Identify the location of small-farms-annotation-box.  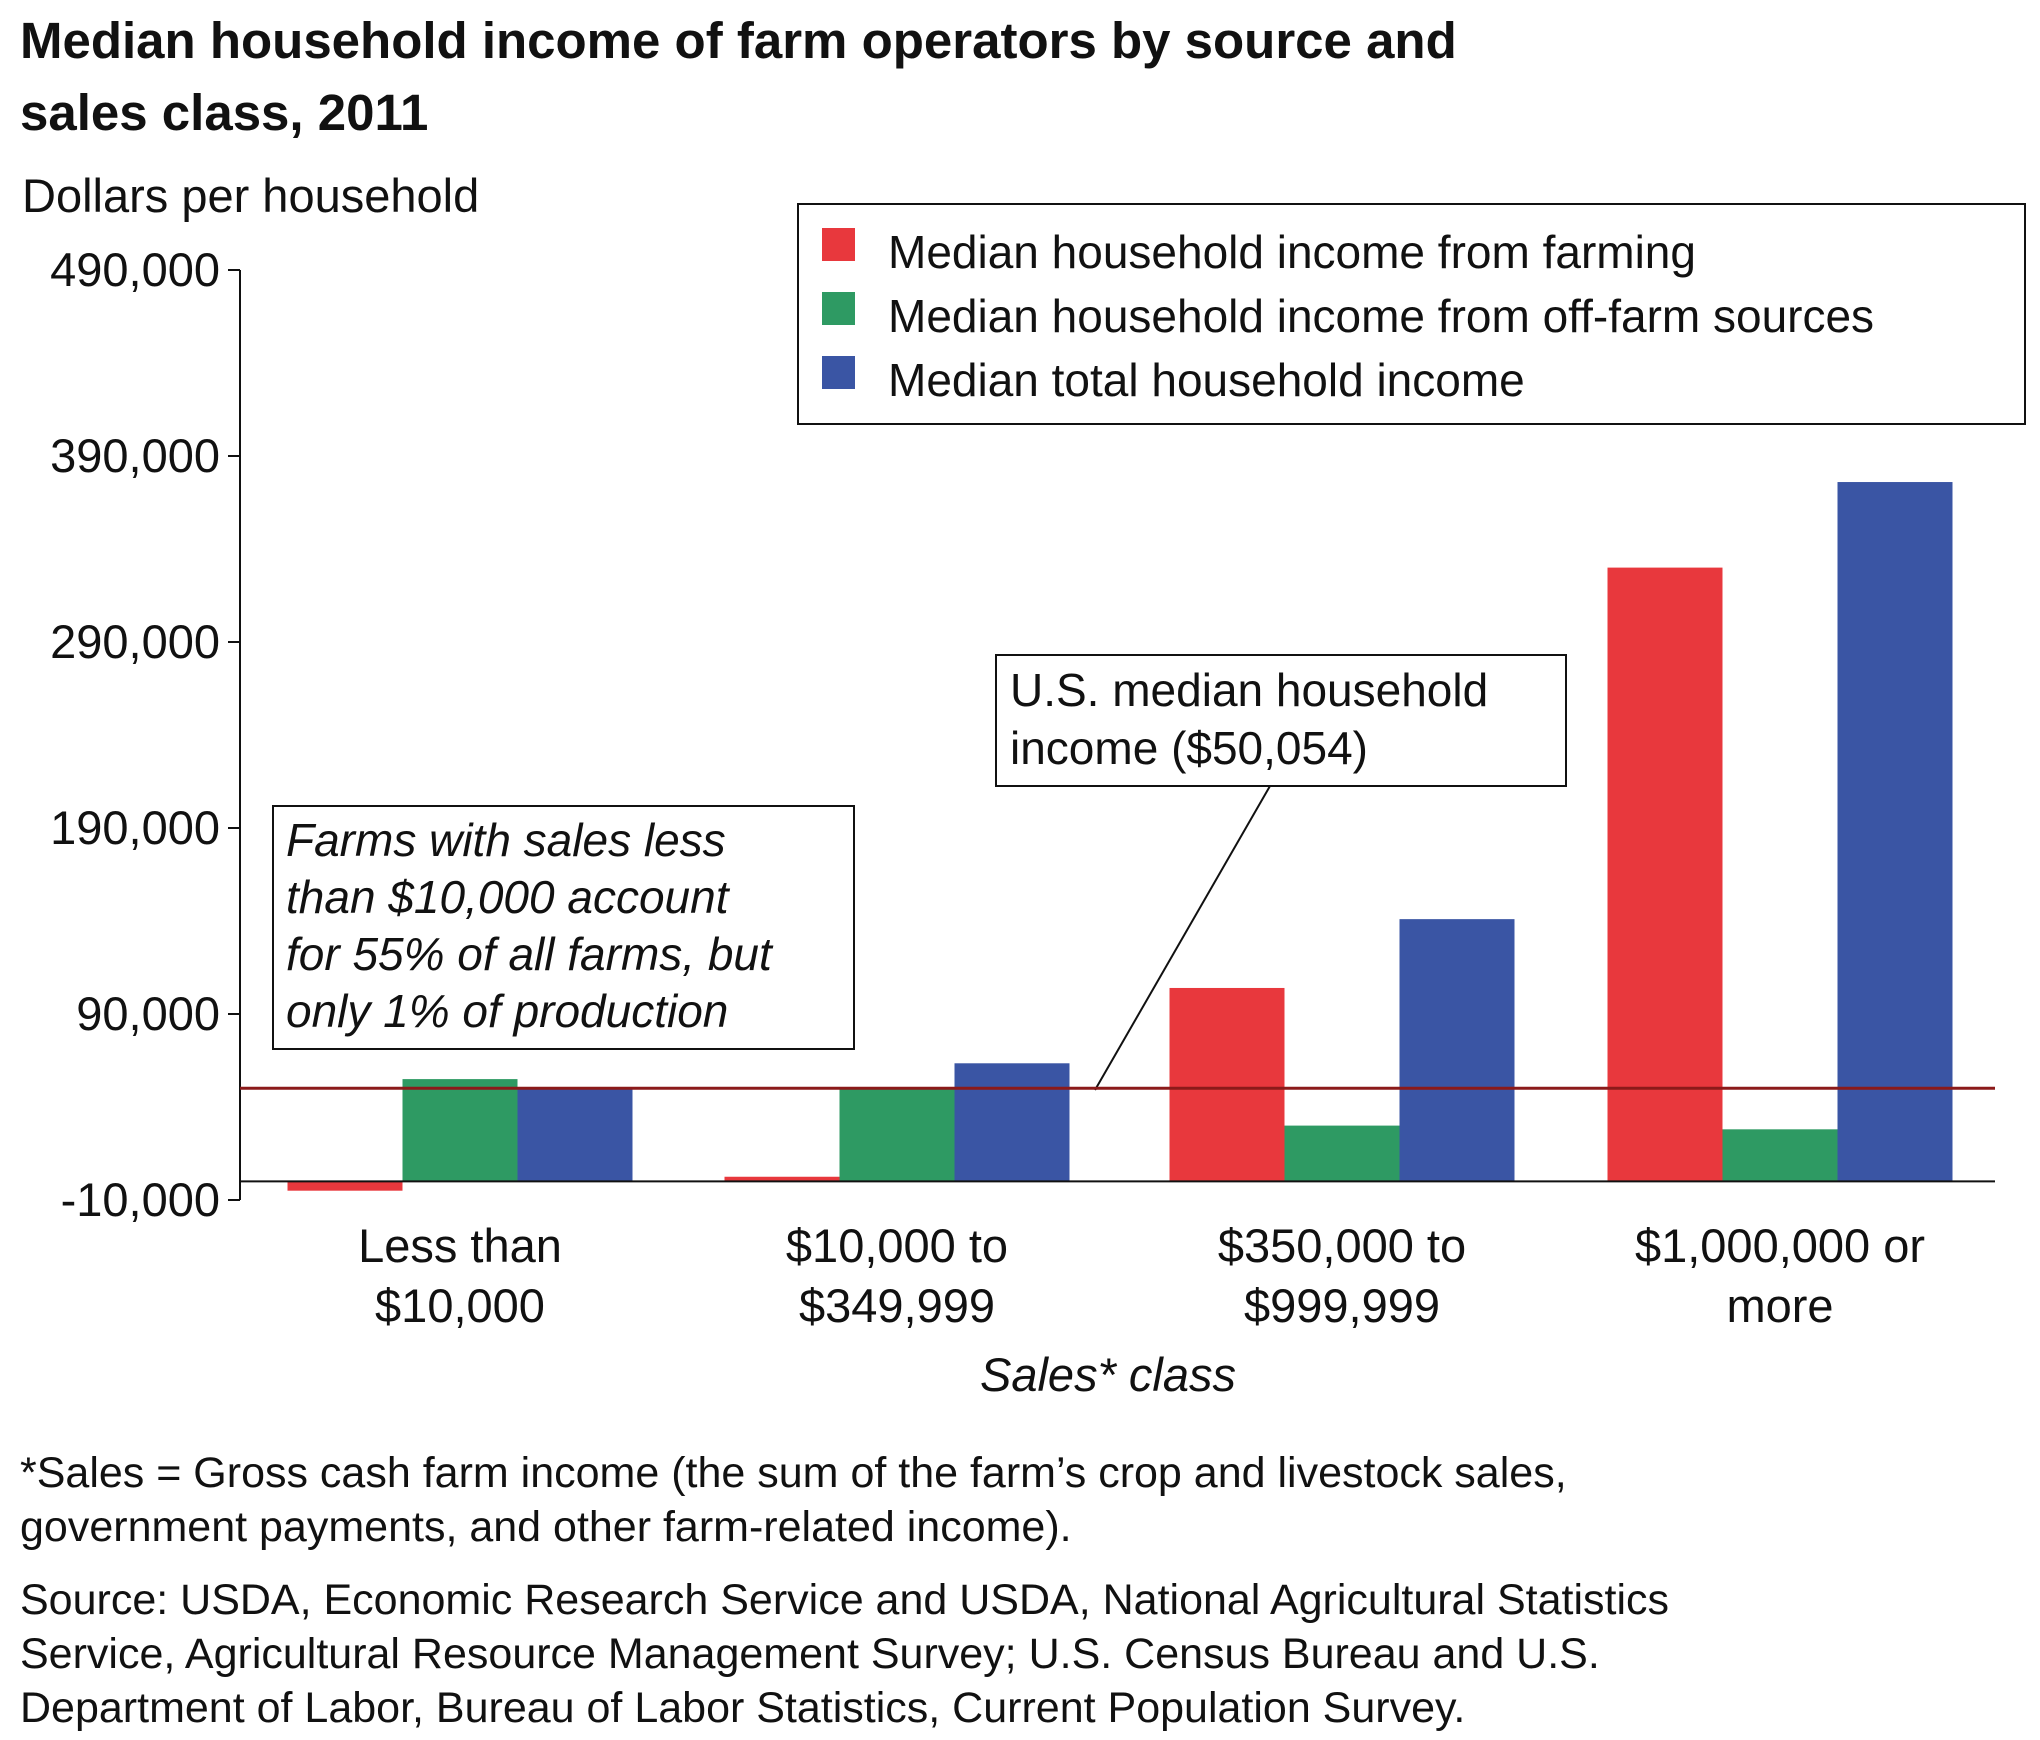
(563, 927).